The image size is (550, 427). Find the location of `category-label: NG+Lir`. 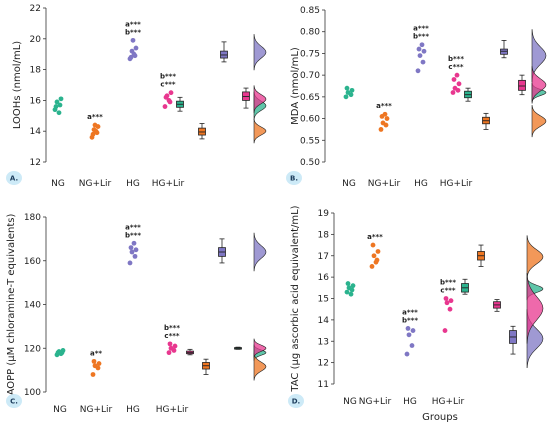

category-label: NG+Lir is located at coordinates (96, 410).